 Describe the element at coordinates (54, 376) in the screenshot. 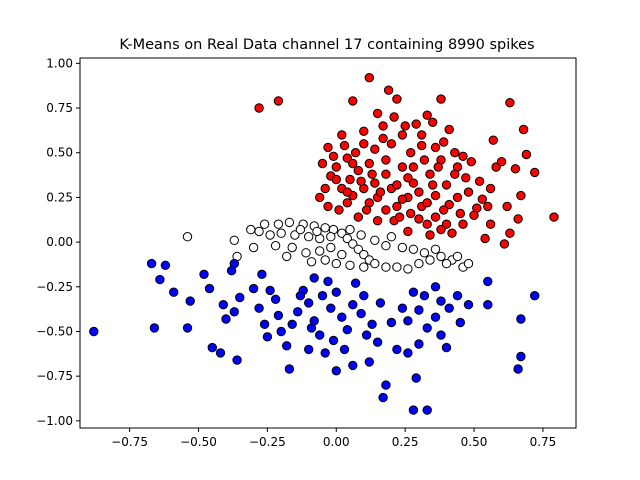

I see `y-tick-label: −0.75` at that location.